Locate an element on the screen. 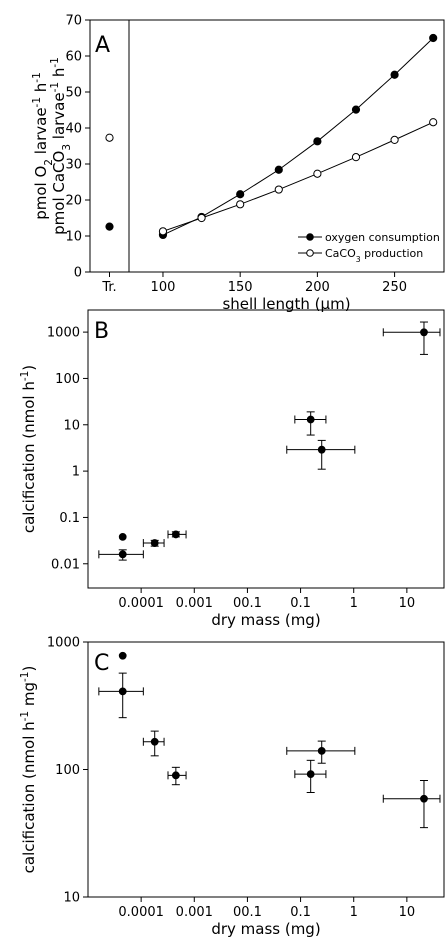 Image resolution: width=448 pixels, height=945 pixels. y-tick-label: 40 is located at coordinates (73, 129).